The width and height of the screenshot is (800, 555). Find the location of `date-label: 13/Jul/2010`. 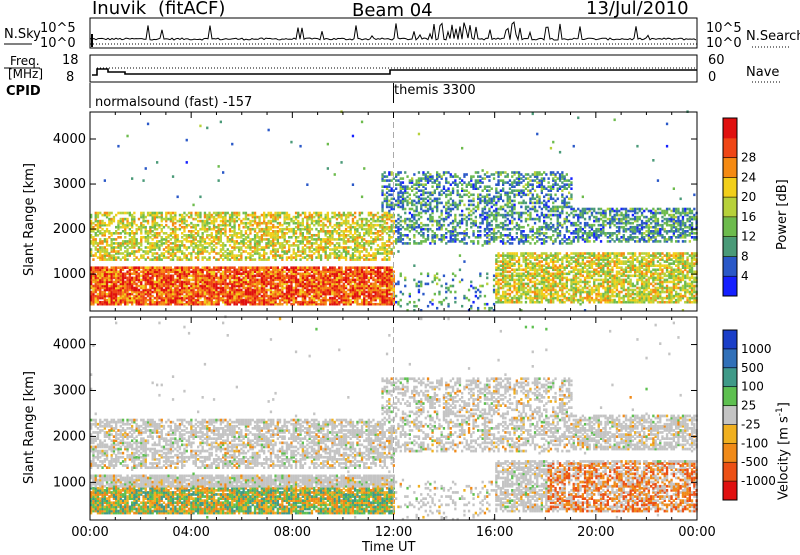

date-label: 13/Jul/2010 is located at coordinates (637, 9).